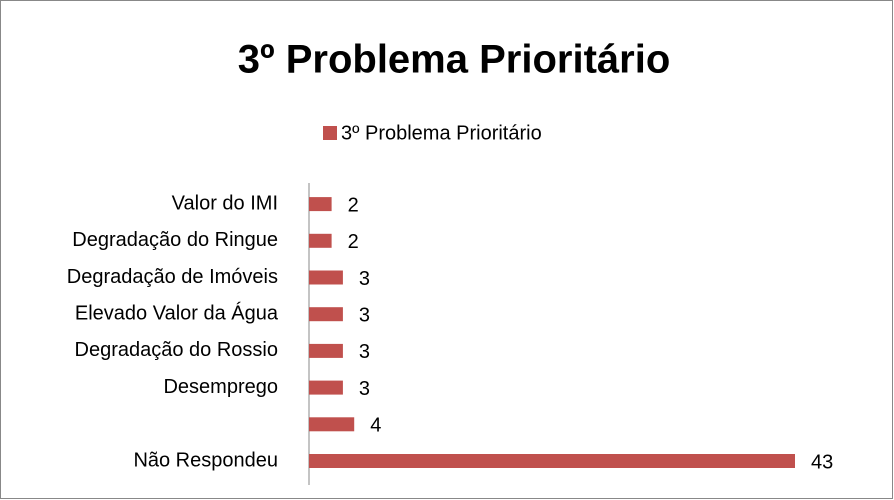 This screenshot has height=500, width=894. I want to click on y-tick-label: Degradação de Imóveis, so click(172, 277).